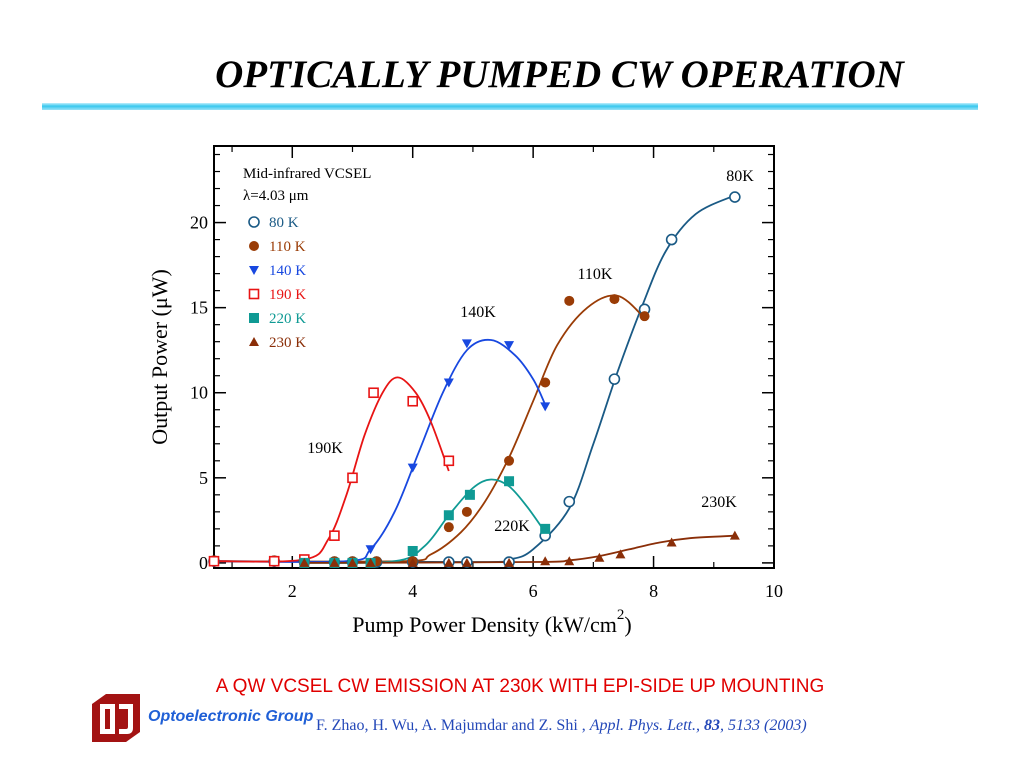  I want to click on citation-authors: F. Zhao, H. Wu, A. Majumdar and Z. Shi ,, so click(451, 725).